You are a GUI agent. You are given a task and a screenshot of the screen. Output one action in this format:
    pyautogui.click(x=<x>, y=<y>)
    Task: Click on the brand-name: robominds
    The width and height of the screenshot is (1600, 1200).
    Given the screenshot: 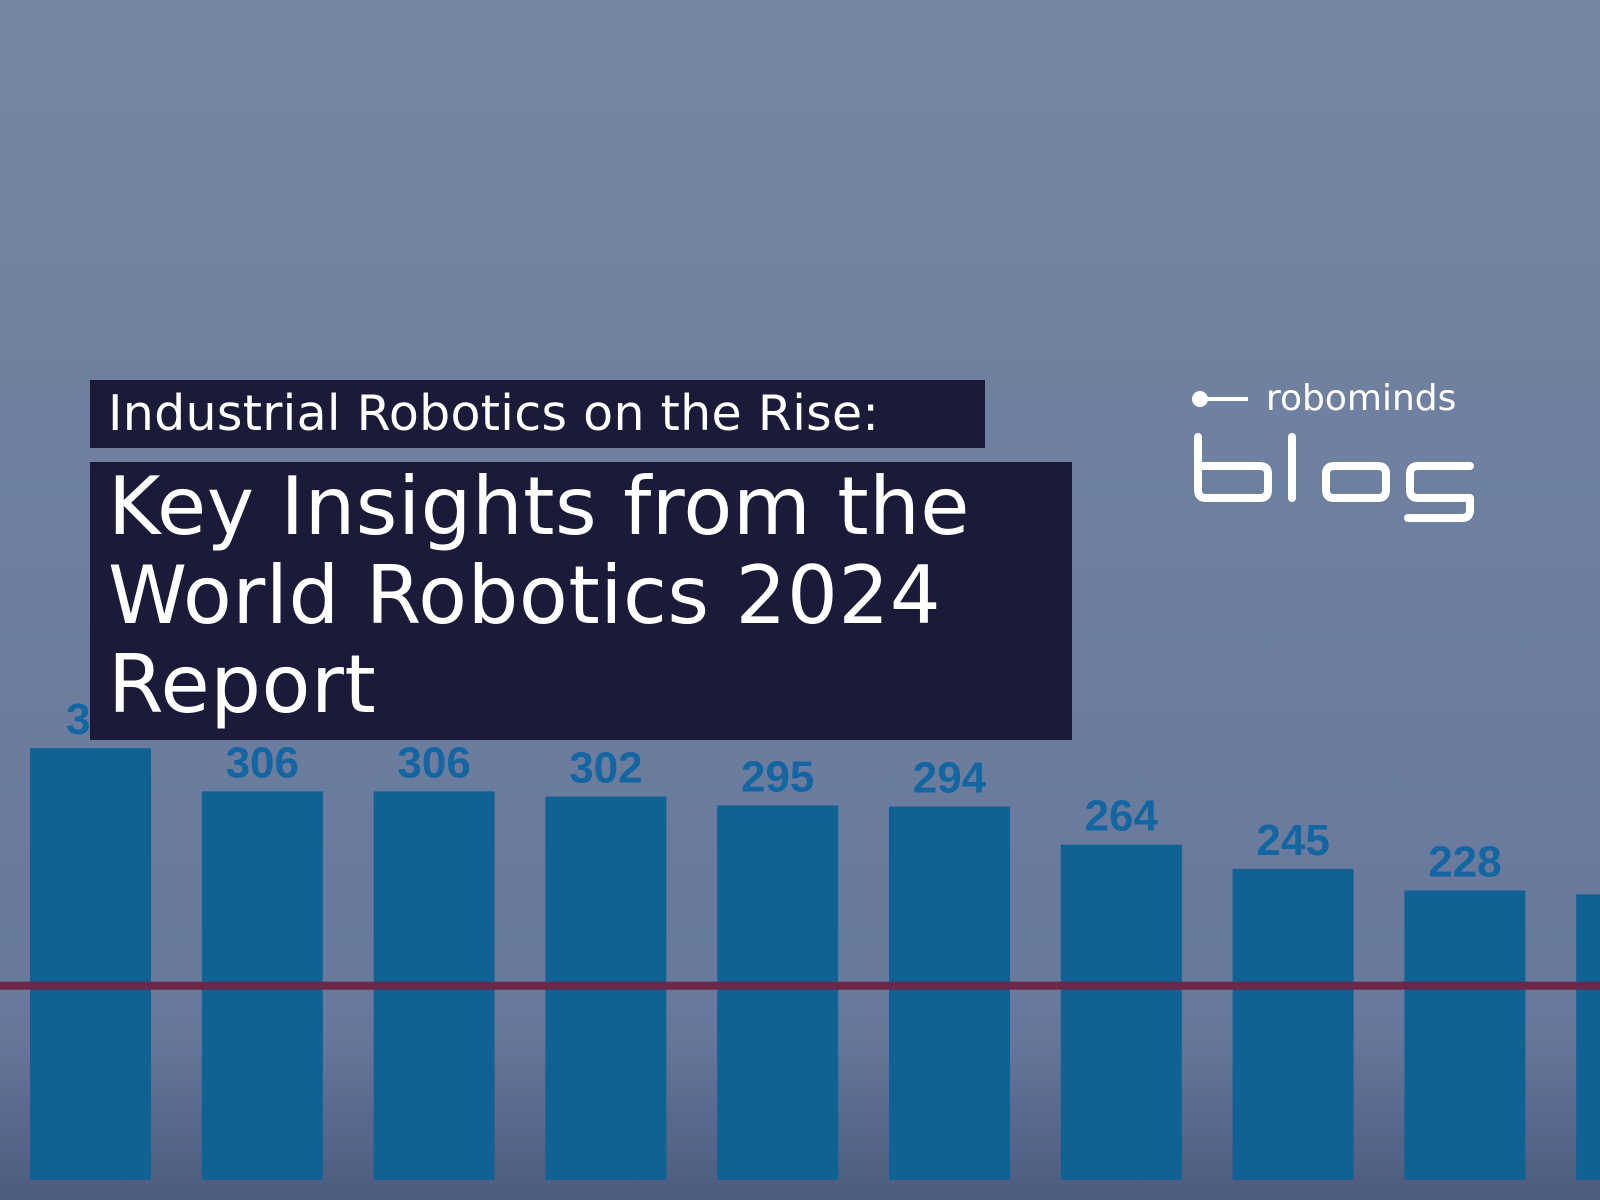 What is the action you would take?
    pyautogui.click(x=1361, y=398)
    